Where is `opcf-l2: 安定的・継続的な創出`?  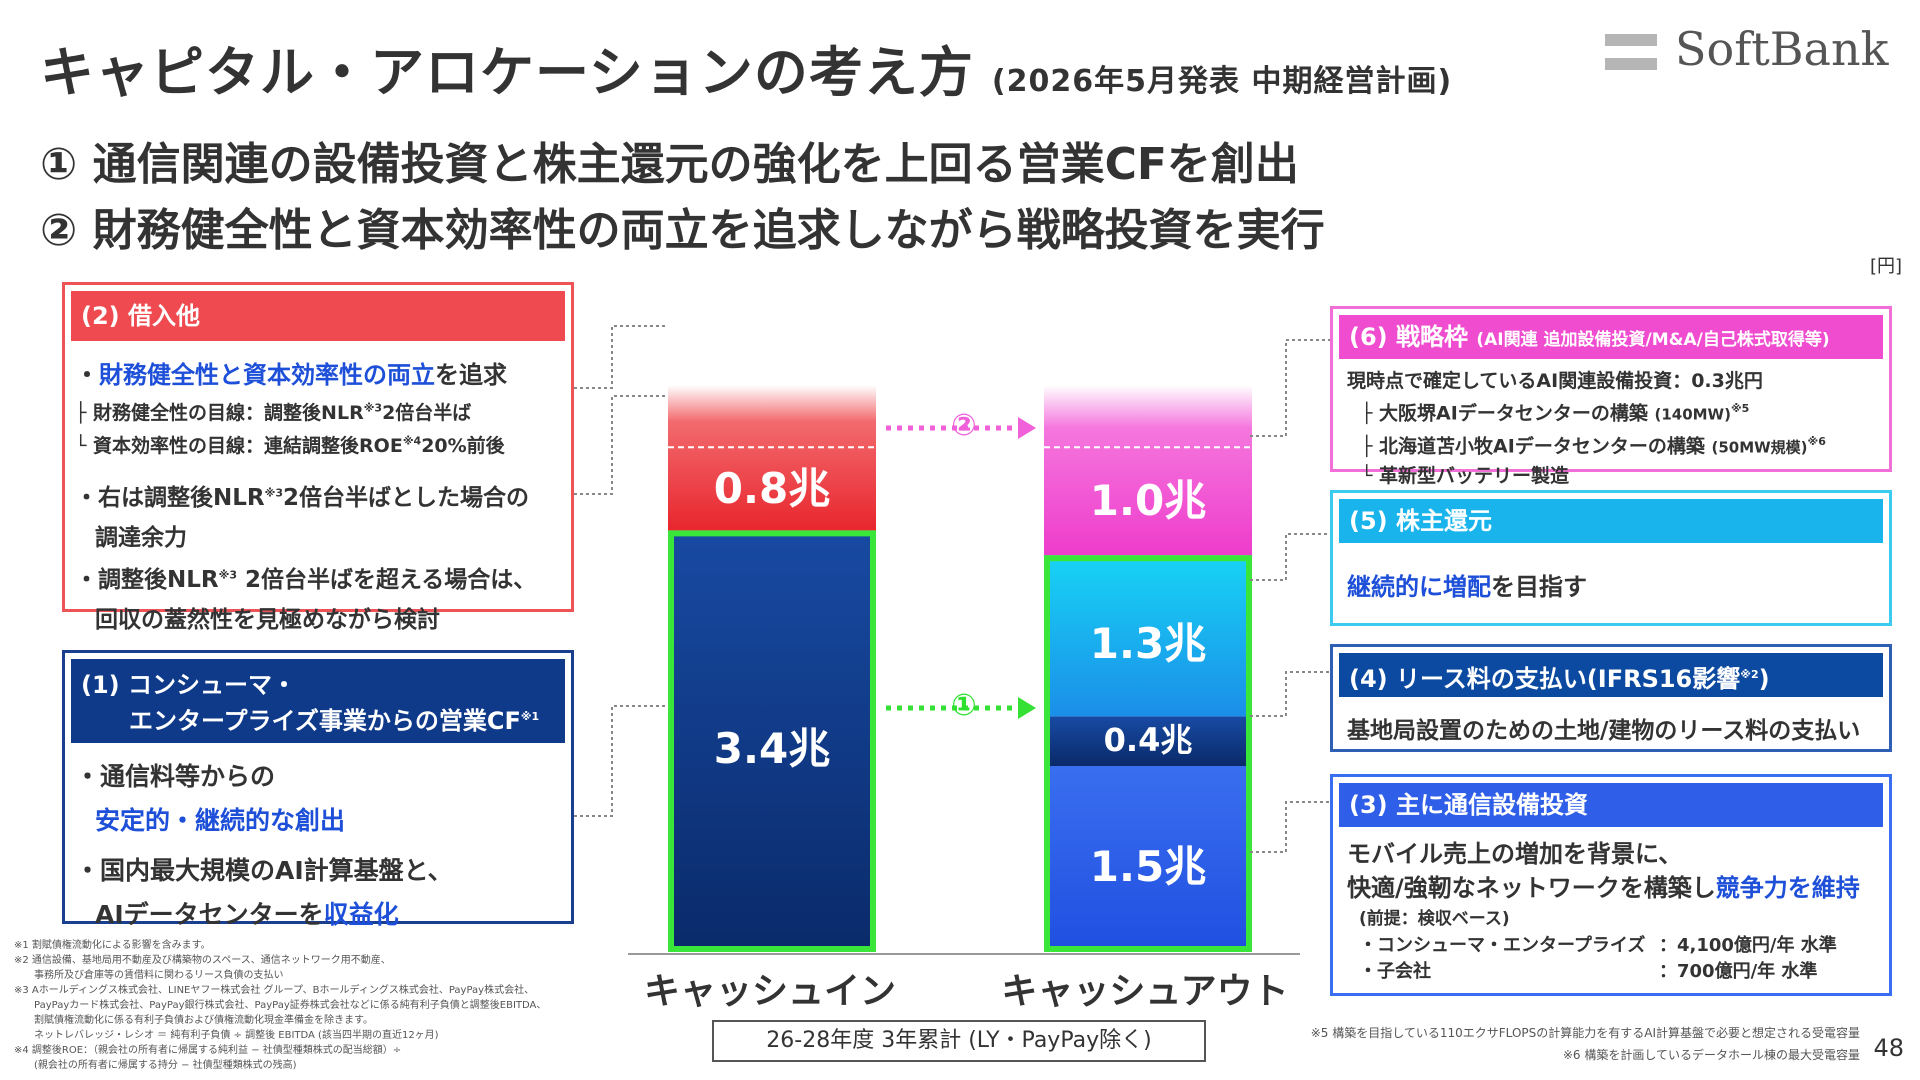 opcf-l2: 安定的・継続的な創出 is located at coordinates (220, 820).